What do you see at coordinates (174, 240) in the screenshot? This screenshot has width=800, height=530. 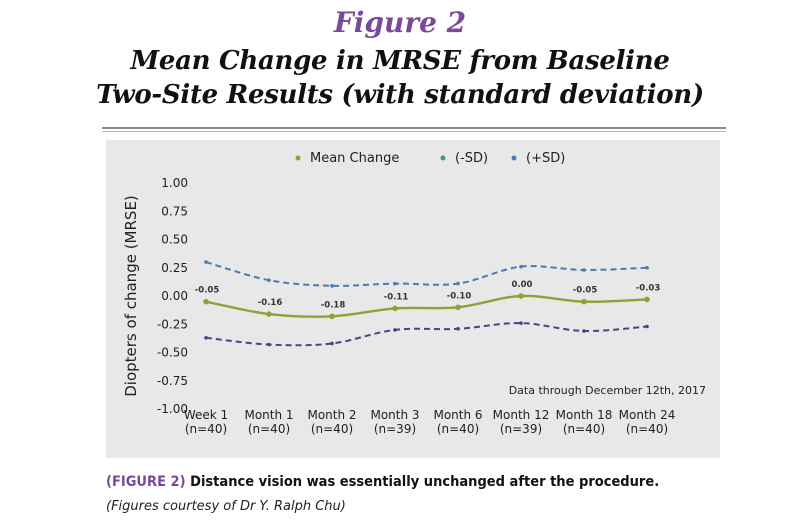 I see `y-tick-label: 0.50` at bounding box center [174, 240].